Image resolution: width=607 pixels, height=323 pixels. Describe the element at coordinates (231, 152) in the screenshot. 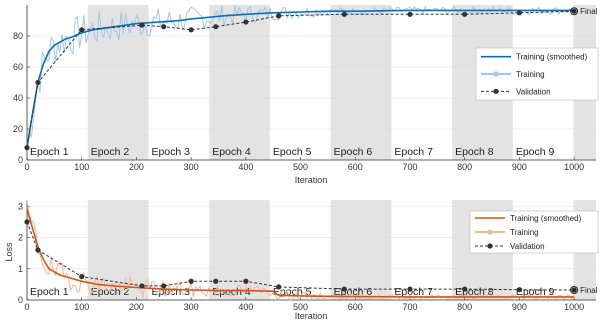

I see `accuracy-epoch-label: Epoch 4` at that location.